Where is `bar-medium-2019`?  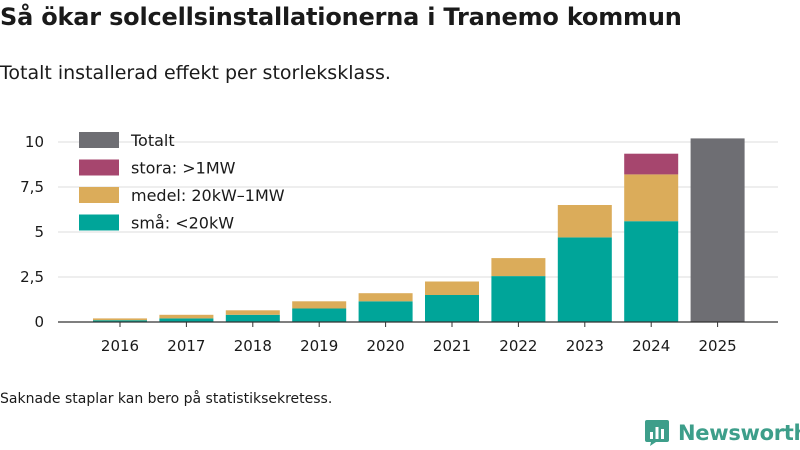
bar-medium-2019 is located at coordinates (319, 305).